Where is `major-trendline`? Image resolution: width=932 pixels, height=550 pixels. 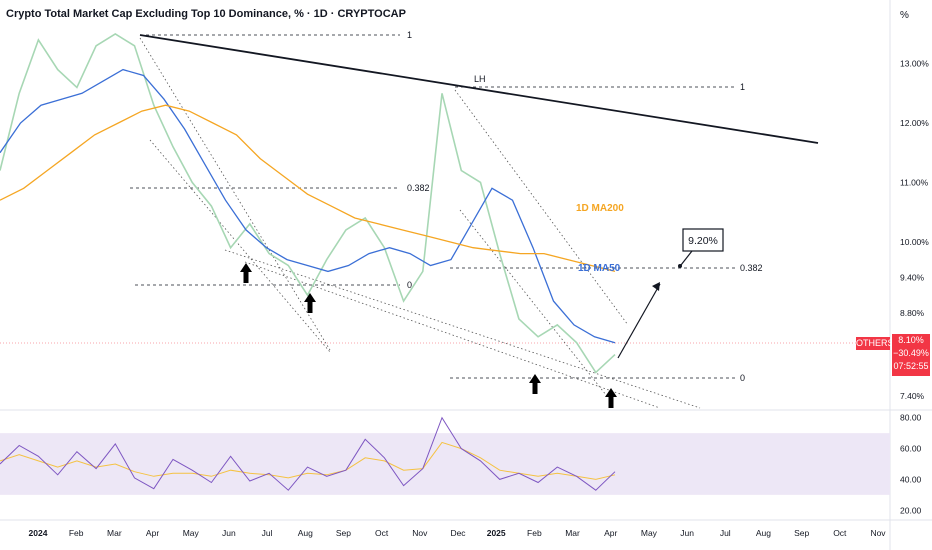
major-trendline is located at coordinates (479, 89).